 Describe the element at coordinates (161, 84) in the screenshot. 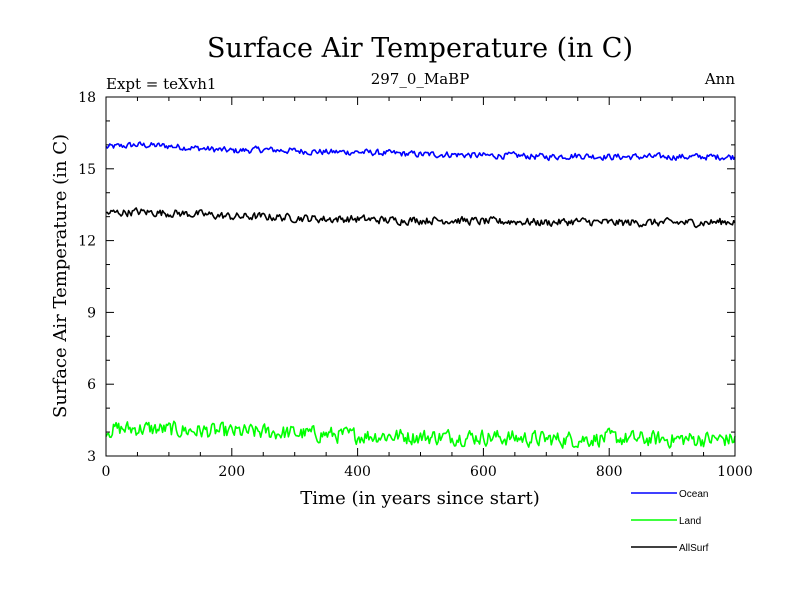

I see `experiment-label: Expt = teXvh1` at that location.